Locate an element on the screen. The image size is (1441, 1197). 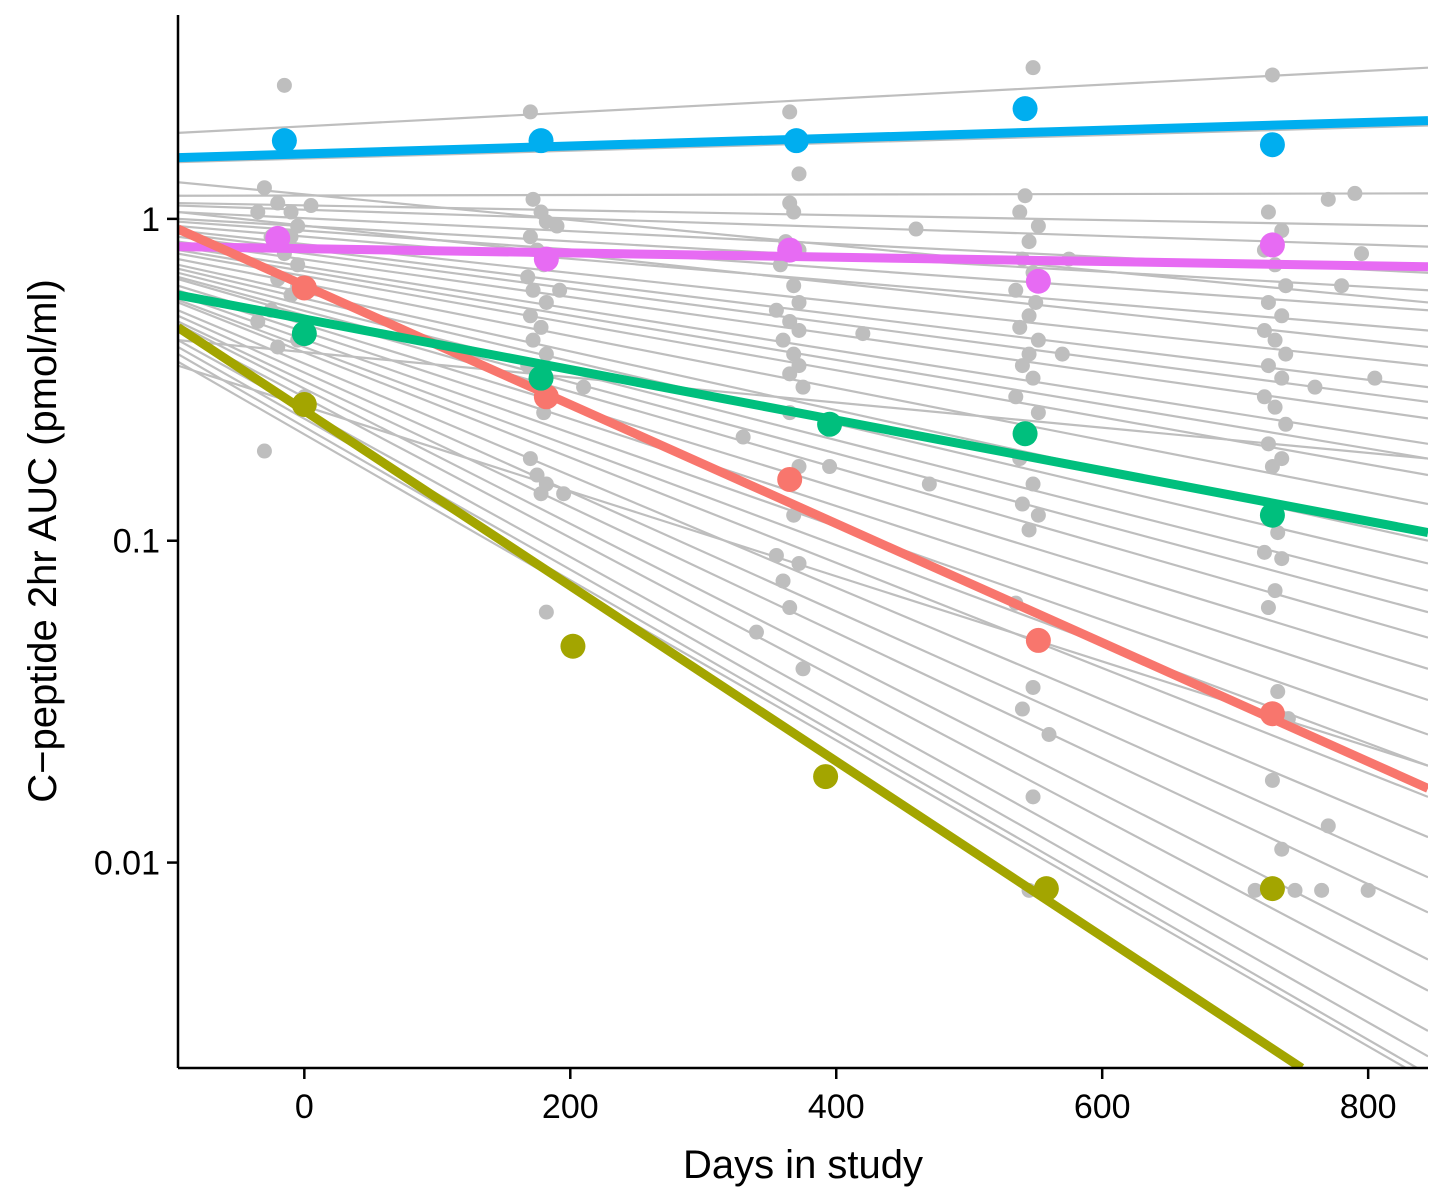
y-tick-label-1: 1 is located at coordinates (150, 220).